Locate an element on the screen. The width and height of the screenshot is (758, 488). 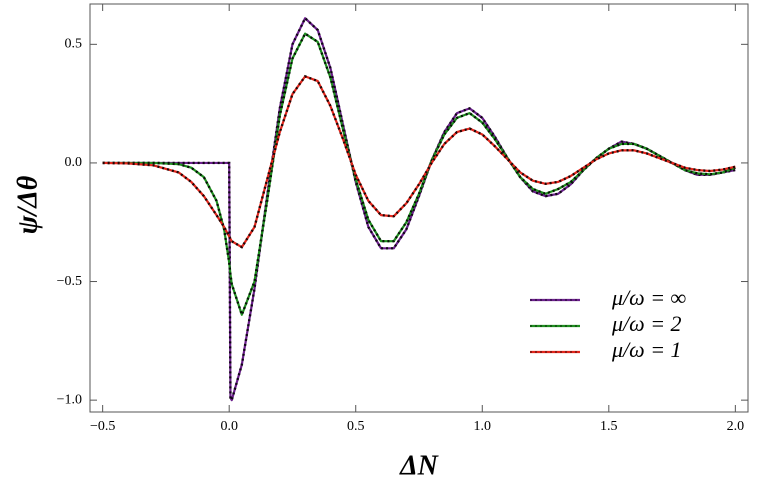
legend-label: μ/ω = ∞ is located at coordinates (649, 297).